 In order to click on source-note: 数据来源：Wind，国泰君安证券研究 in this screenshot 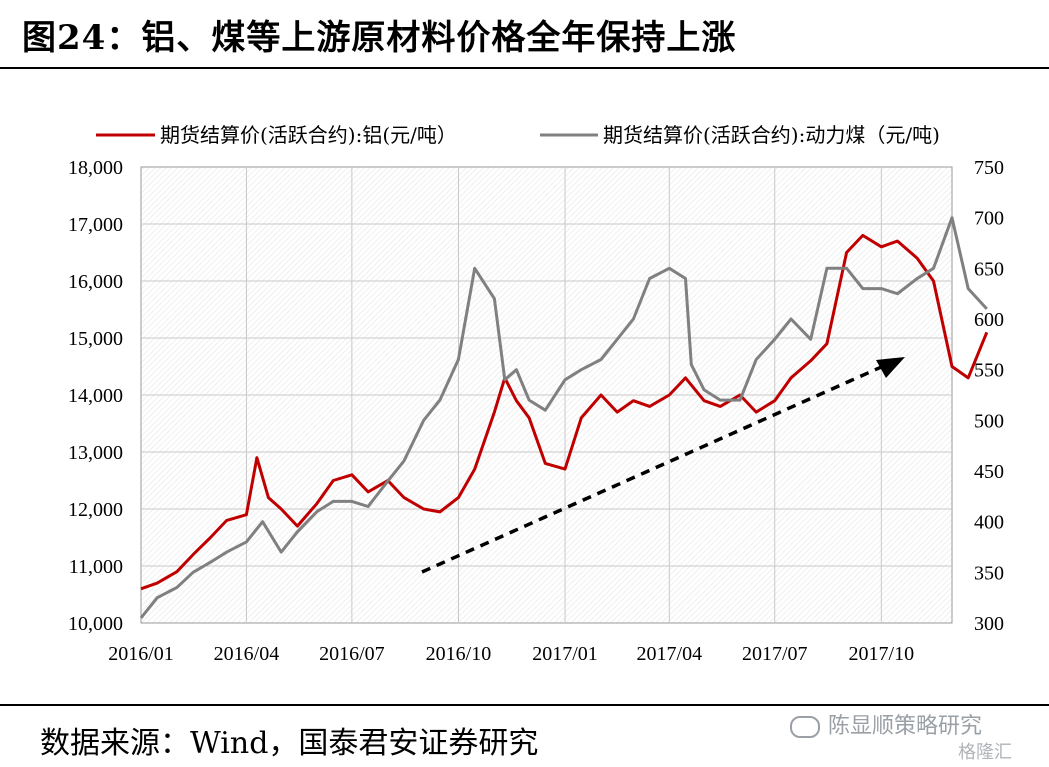, I will do `click(289, 743)`.